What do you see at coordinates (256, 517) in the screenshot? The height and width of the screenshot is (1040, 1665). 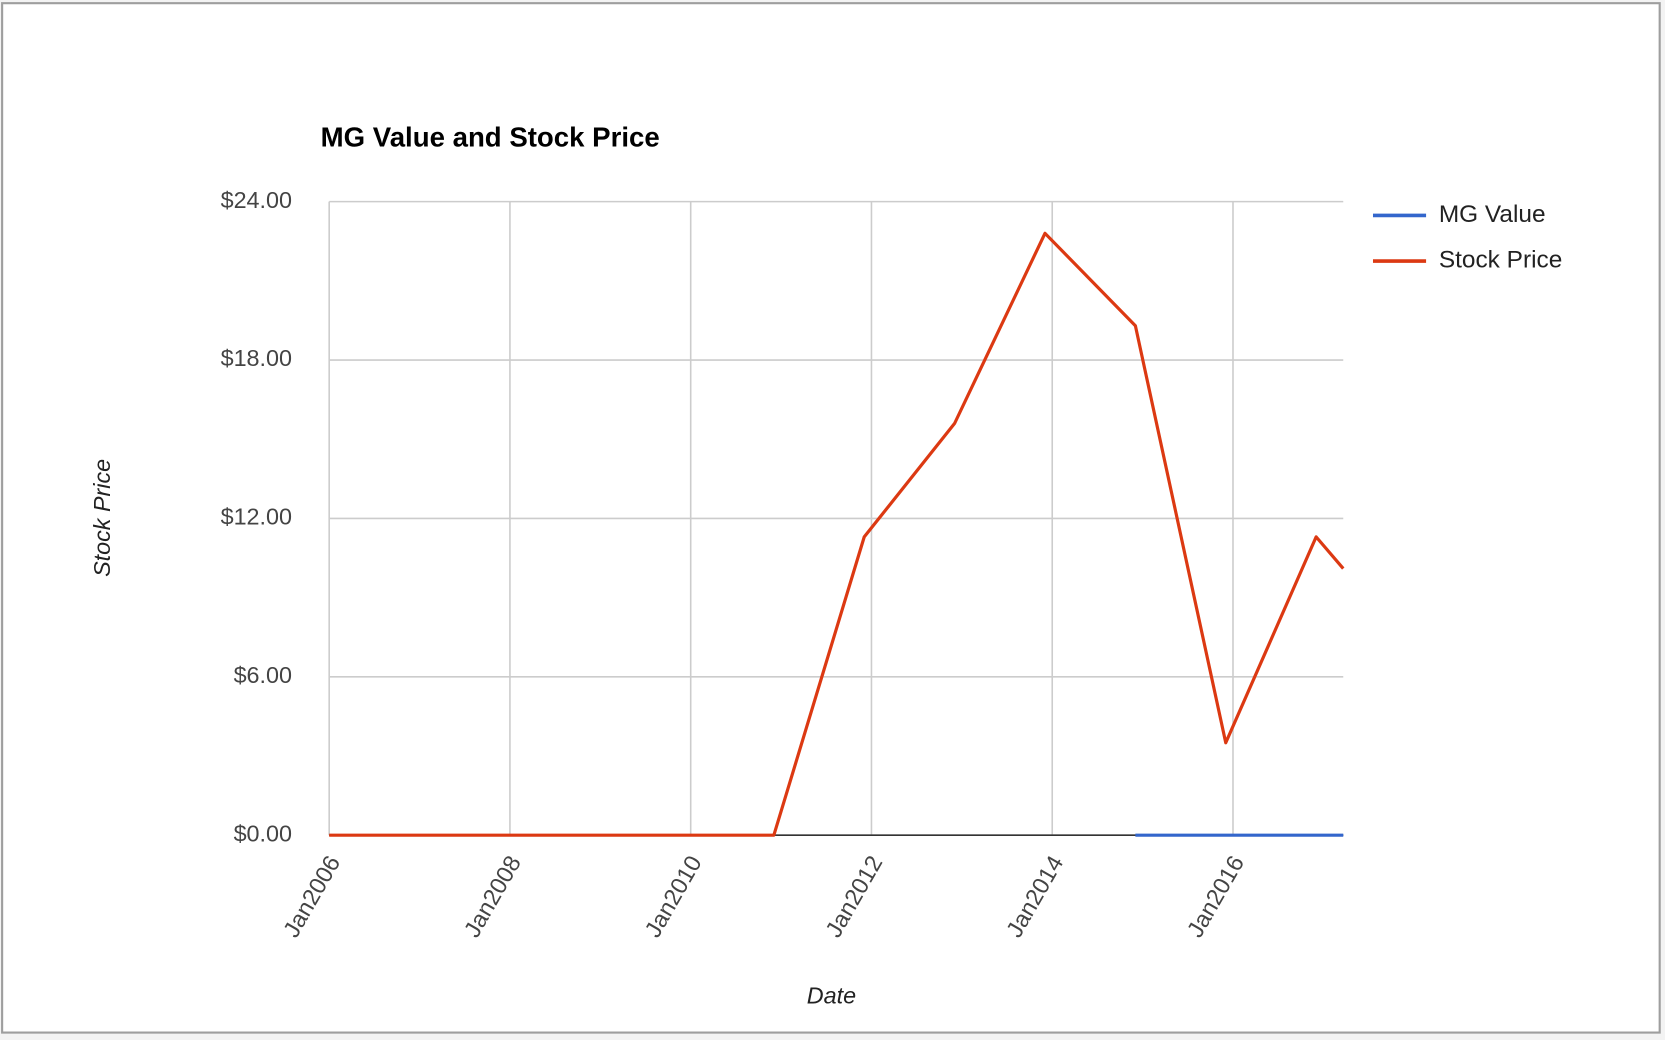 I see `y-tick-label: $12.00` at bounding box center [256, 517].